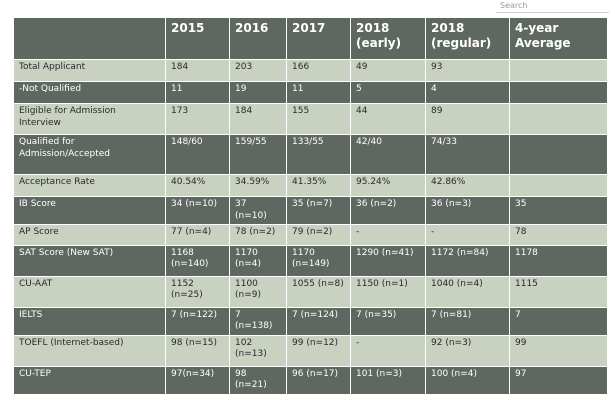 The height and width of the screenshot is (400, 615). I want to click on cell-2015: 1168 (n=140), so click(197, 260).